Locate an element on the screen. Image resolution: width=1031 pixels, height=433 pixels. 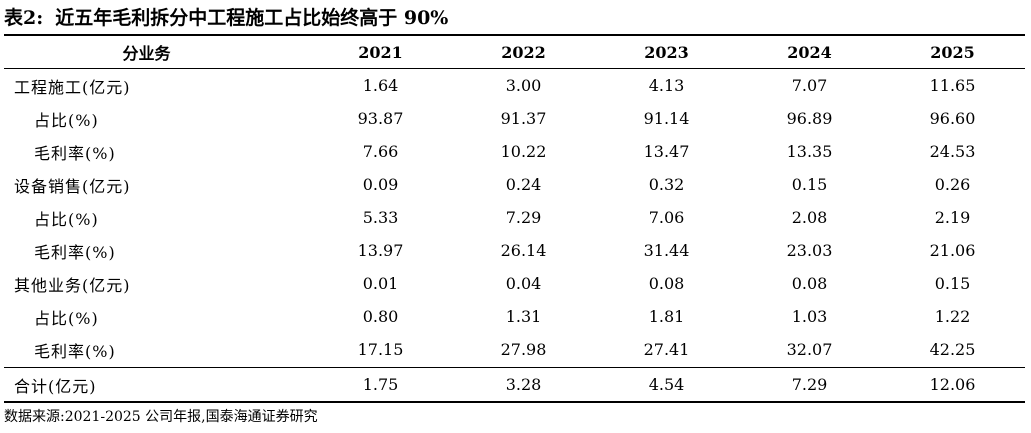
table-row: 毛利率(%) 7.66 10.22 13.47 13.35 24.53 is located at coordinates (514, 151).